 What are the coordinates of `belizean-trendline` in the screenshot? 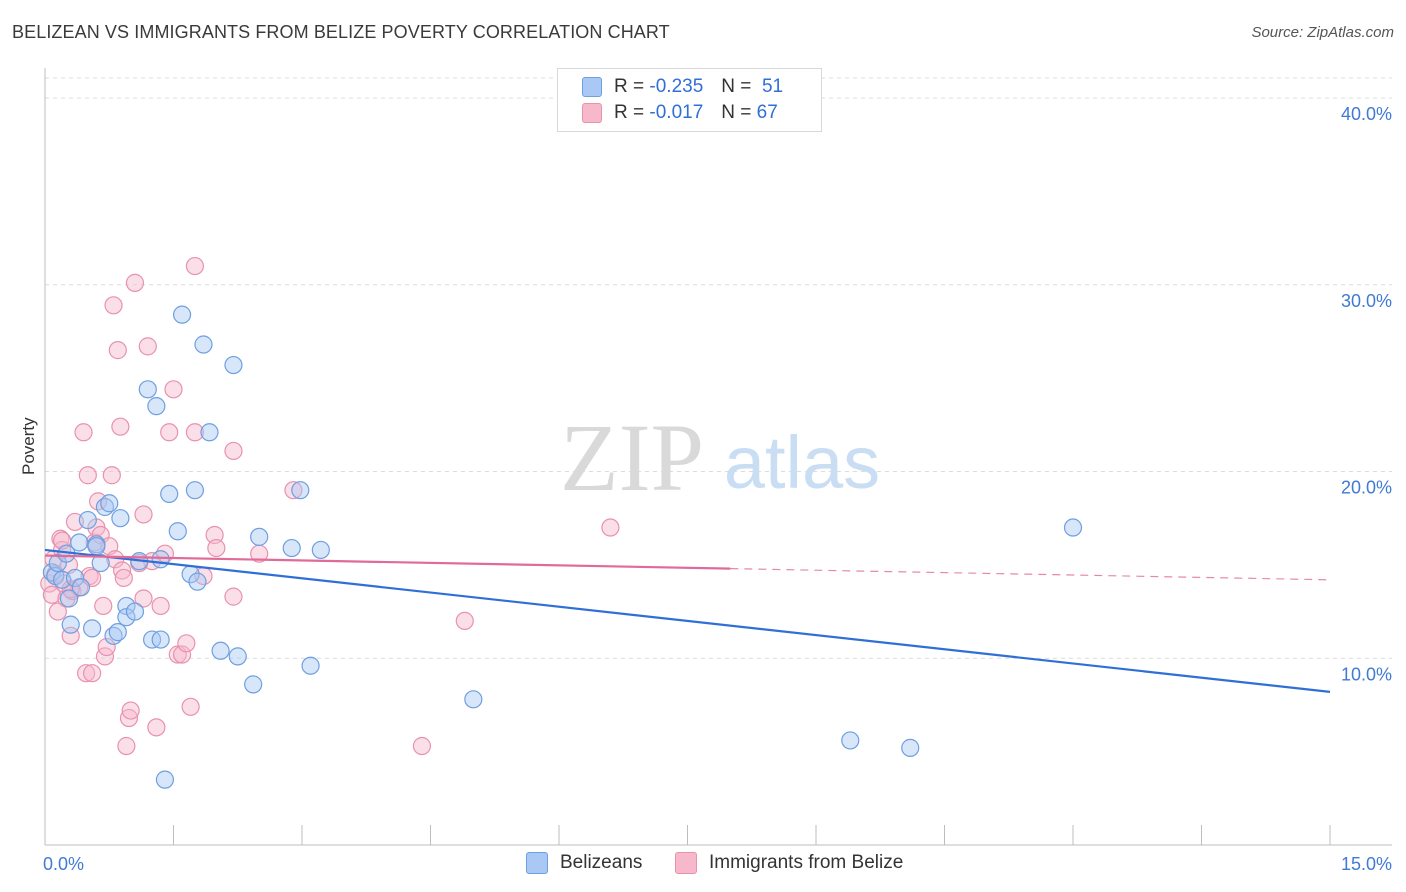 It's located at (687, 620).